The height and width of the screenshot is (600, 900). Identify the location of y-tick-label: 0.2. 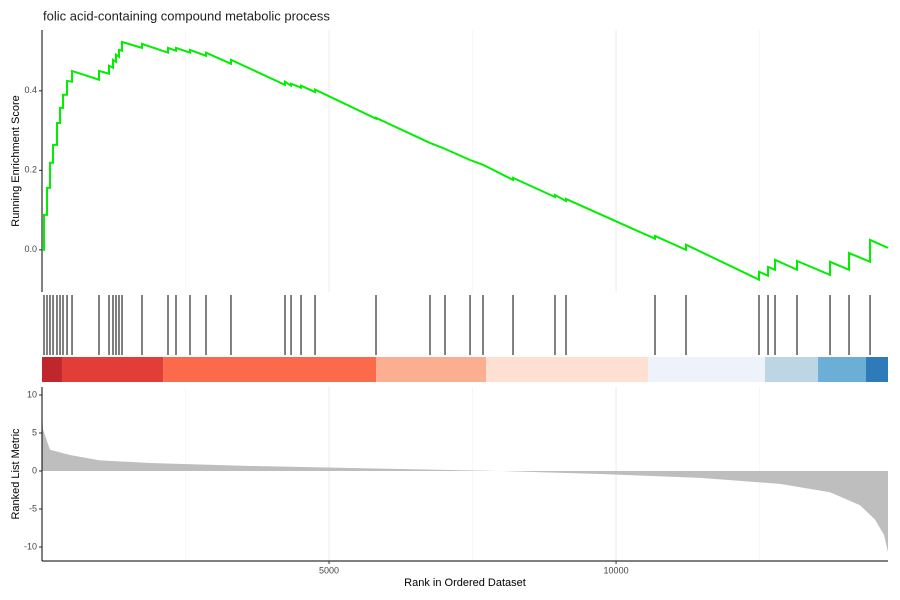
(30, 170).